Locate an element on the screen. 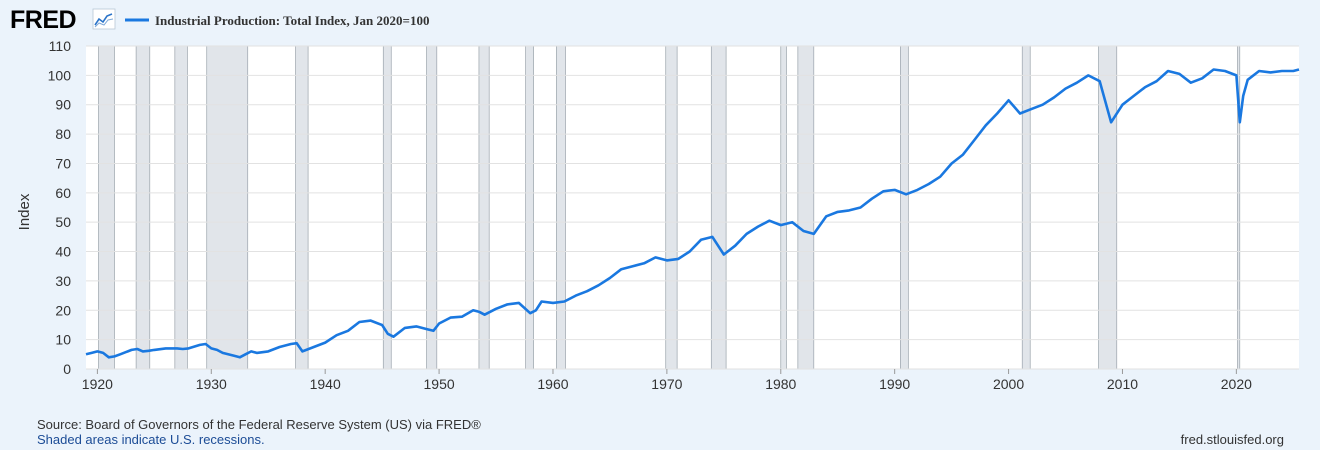 The width and height of the screenshot is (1320, 450). y-axis-label: Index is located at coordinates (24, 211).